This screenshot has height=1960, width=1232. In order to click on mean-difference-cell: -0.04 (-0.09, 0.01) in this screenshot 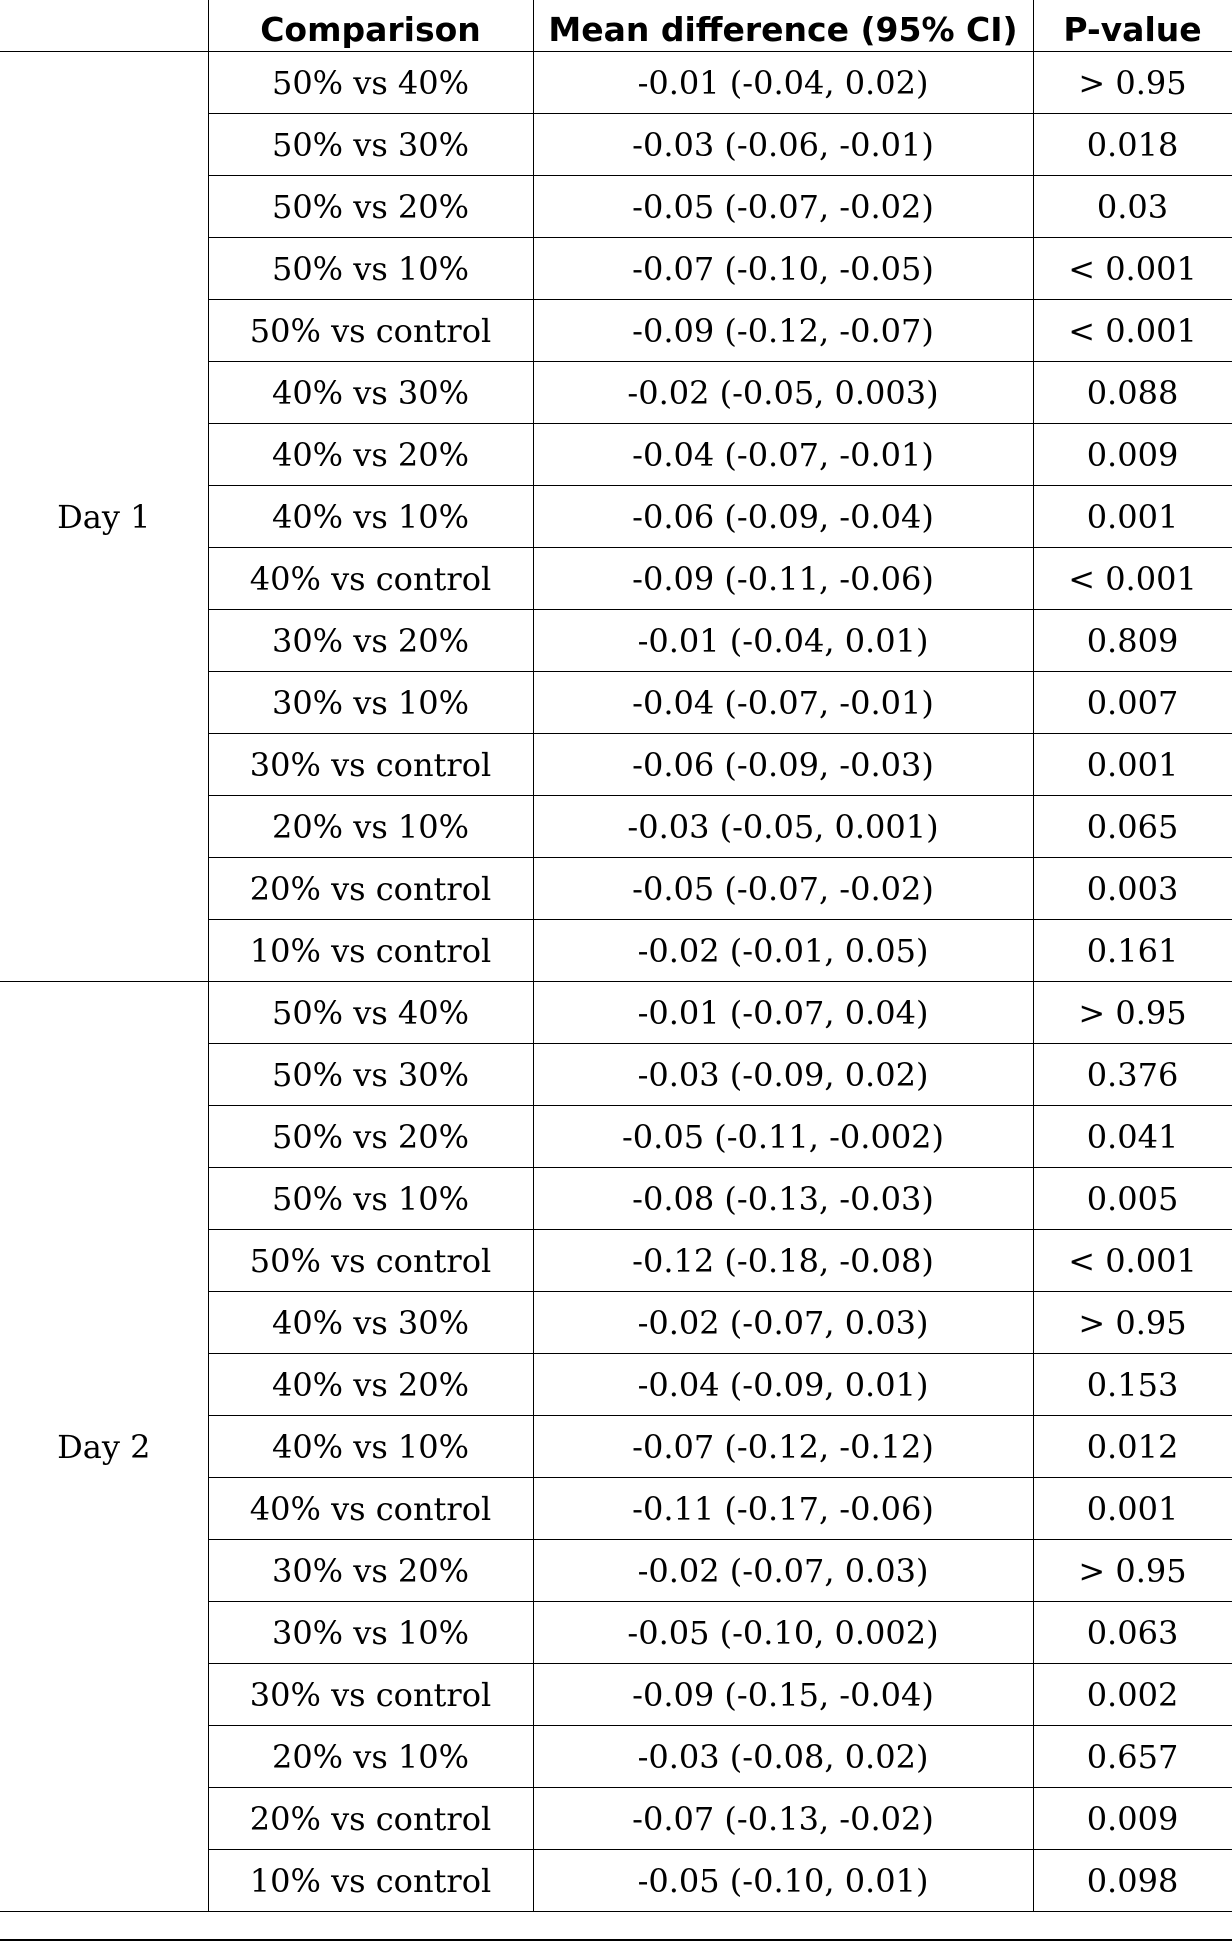, I will do `click(783, 1384)`.